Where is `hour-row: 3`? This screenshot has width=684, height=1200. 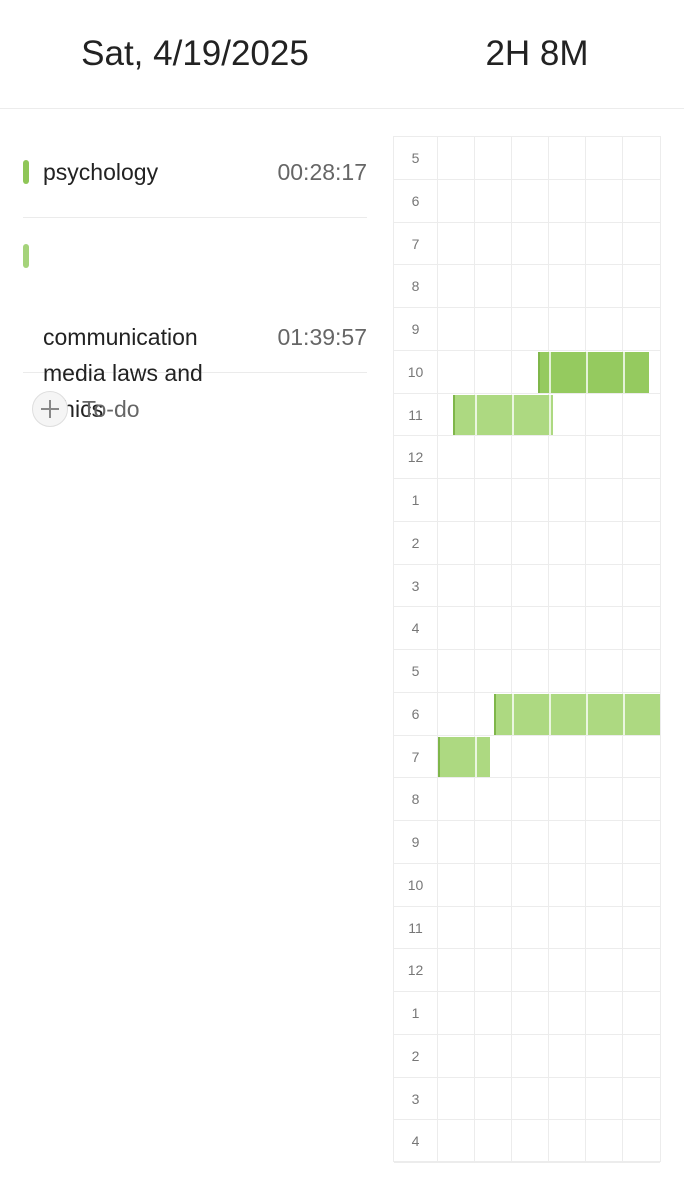
hour-row: 3 is located at coordinates (527, 1099).